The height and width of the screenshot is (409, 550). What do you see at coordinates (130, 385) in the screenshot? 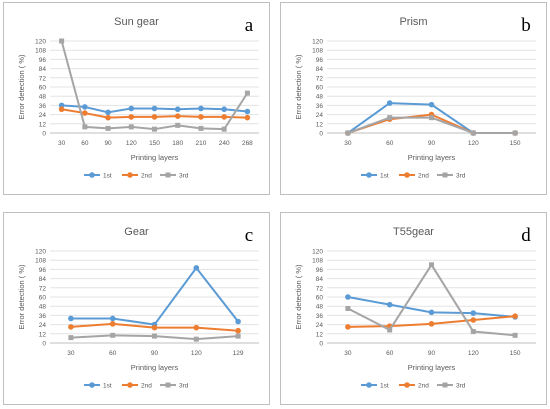
I see `chart-2-legend-marker-2nd` at bounding box center [130, 385].